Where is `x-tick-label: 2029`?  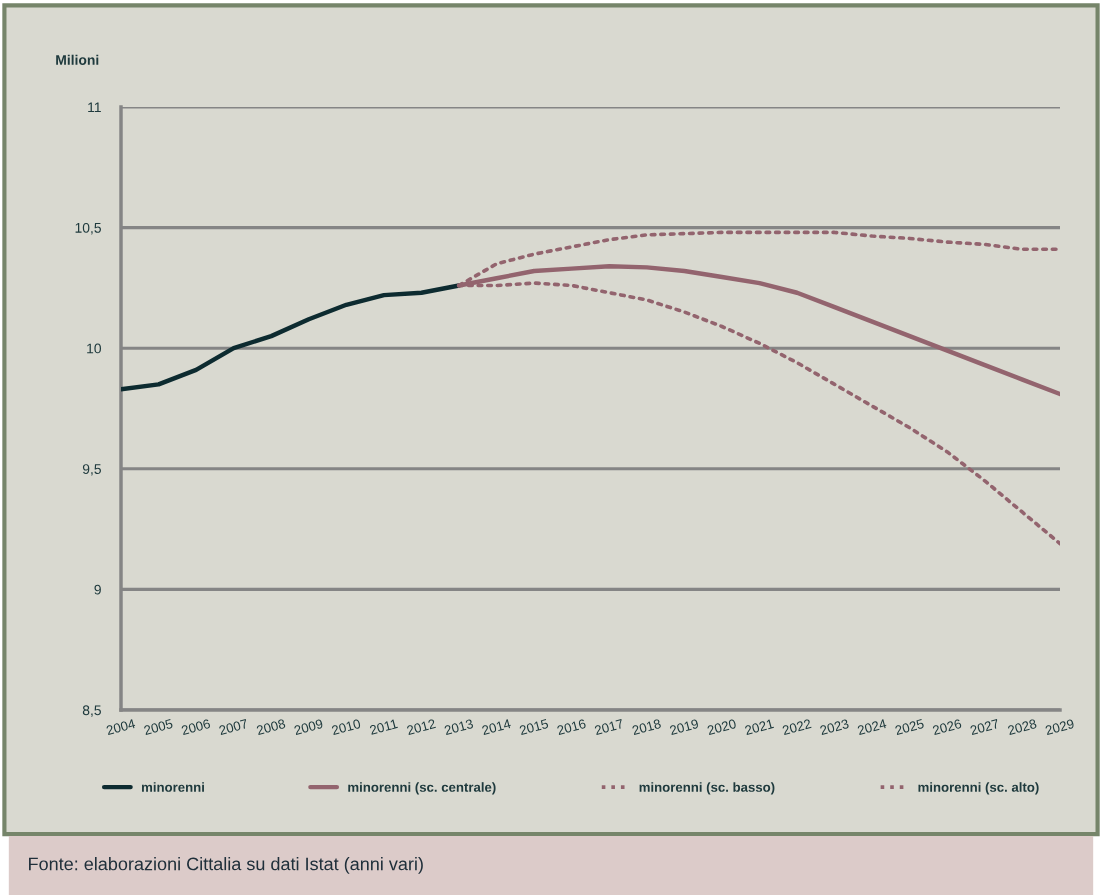
x-tick-label: 2029 is located at coordinates (1059, 727).